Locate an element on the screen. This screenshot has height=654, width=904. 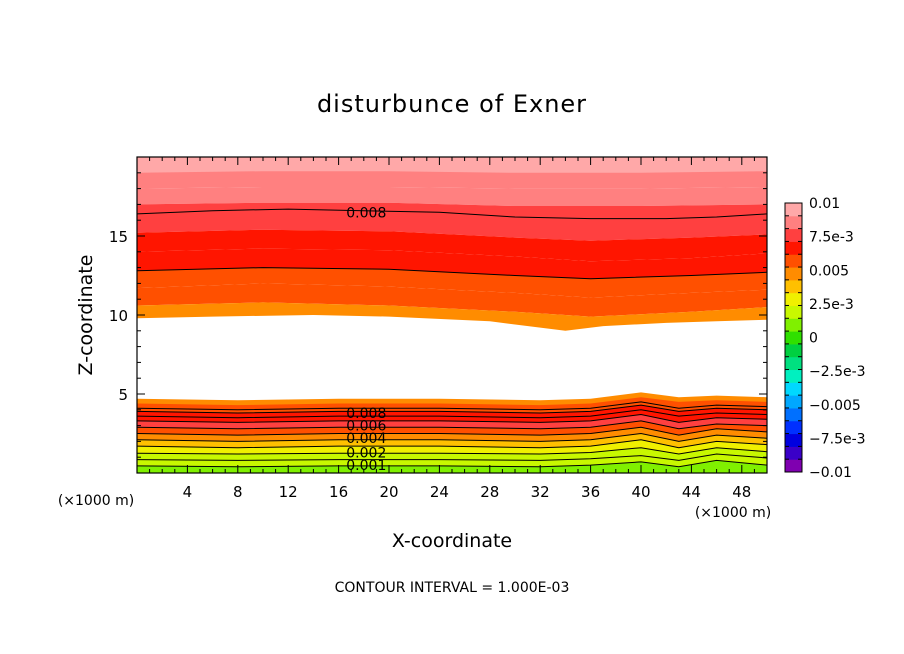
colorbar-label: 2.5e-3 is located at coordinates (831, 305).